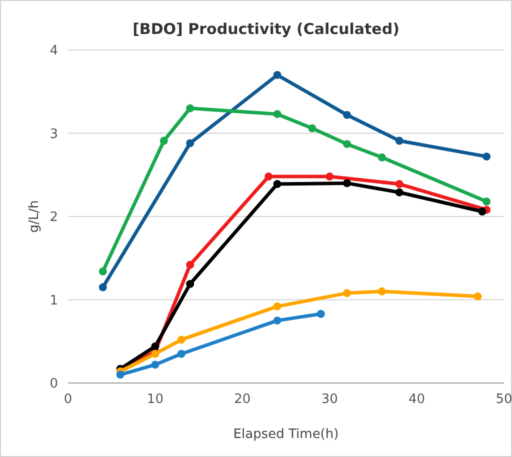 The image size is (512, 457). Describe the element at coordinates (329, 399) in the screenshot. I see `x-tick-label: 30` at that location.